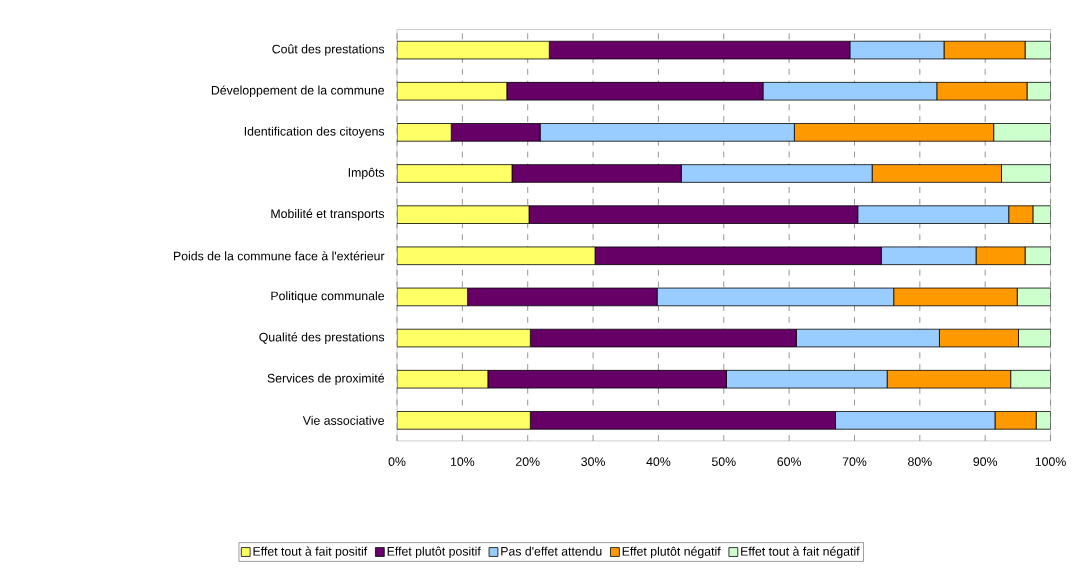 The height and width of the screenshot is (569, 1084). Describe the element at coordinates (279, 256) in the screenshot. I see `y-tick-label: Poids de la commune face à l'extérieur` at that location.